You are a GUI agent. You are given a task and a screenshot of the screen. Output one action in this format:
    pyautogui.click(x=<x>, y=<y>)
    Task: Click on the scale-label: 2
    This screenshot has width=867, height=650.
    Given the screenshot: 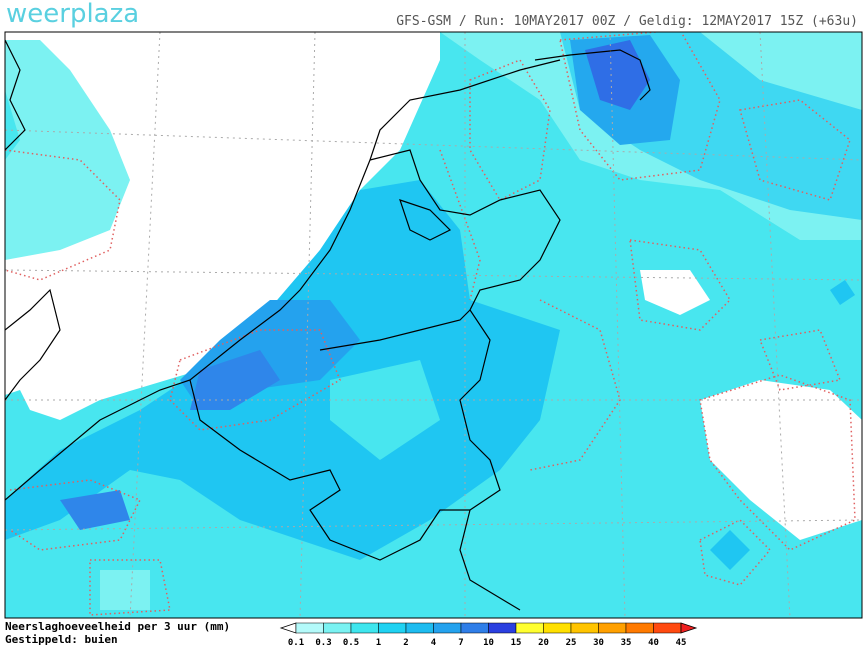 What is the action you would take?
    pyautogui.click(x=405, y=643)
    